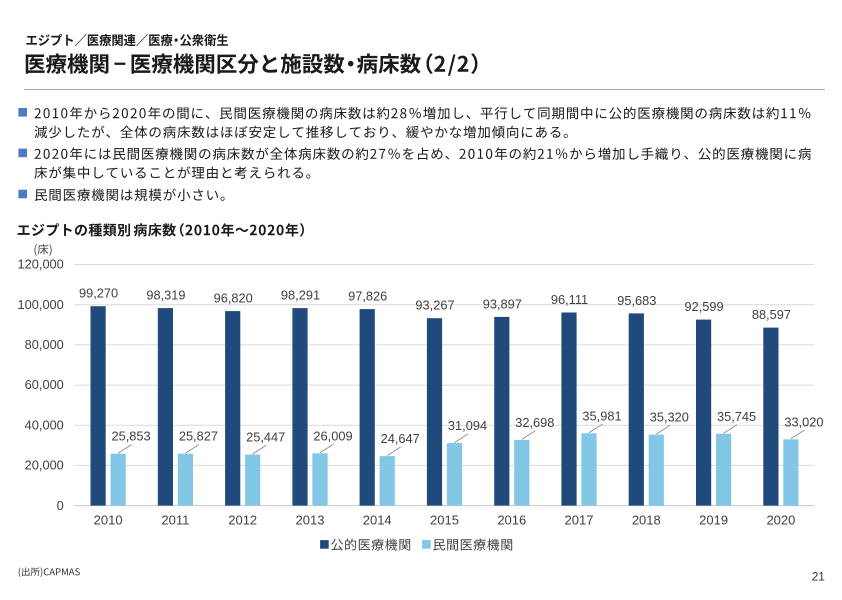 The width and height of the screenshot is (842, 600). I want to click on svg-text: 40,000, so click(44, 424).